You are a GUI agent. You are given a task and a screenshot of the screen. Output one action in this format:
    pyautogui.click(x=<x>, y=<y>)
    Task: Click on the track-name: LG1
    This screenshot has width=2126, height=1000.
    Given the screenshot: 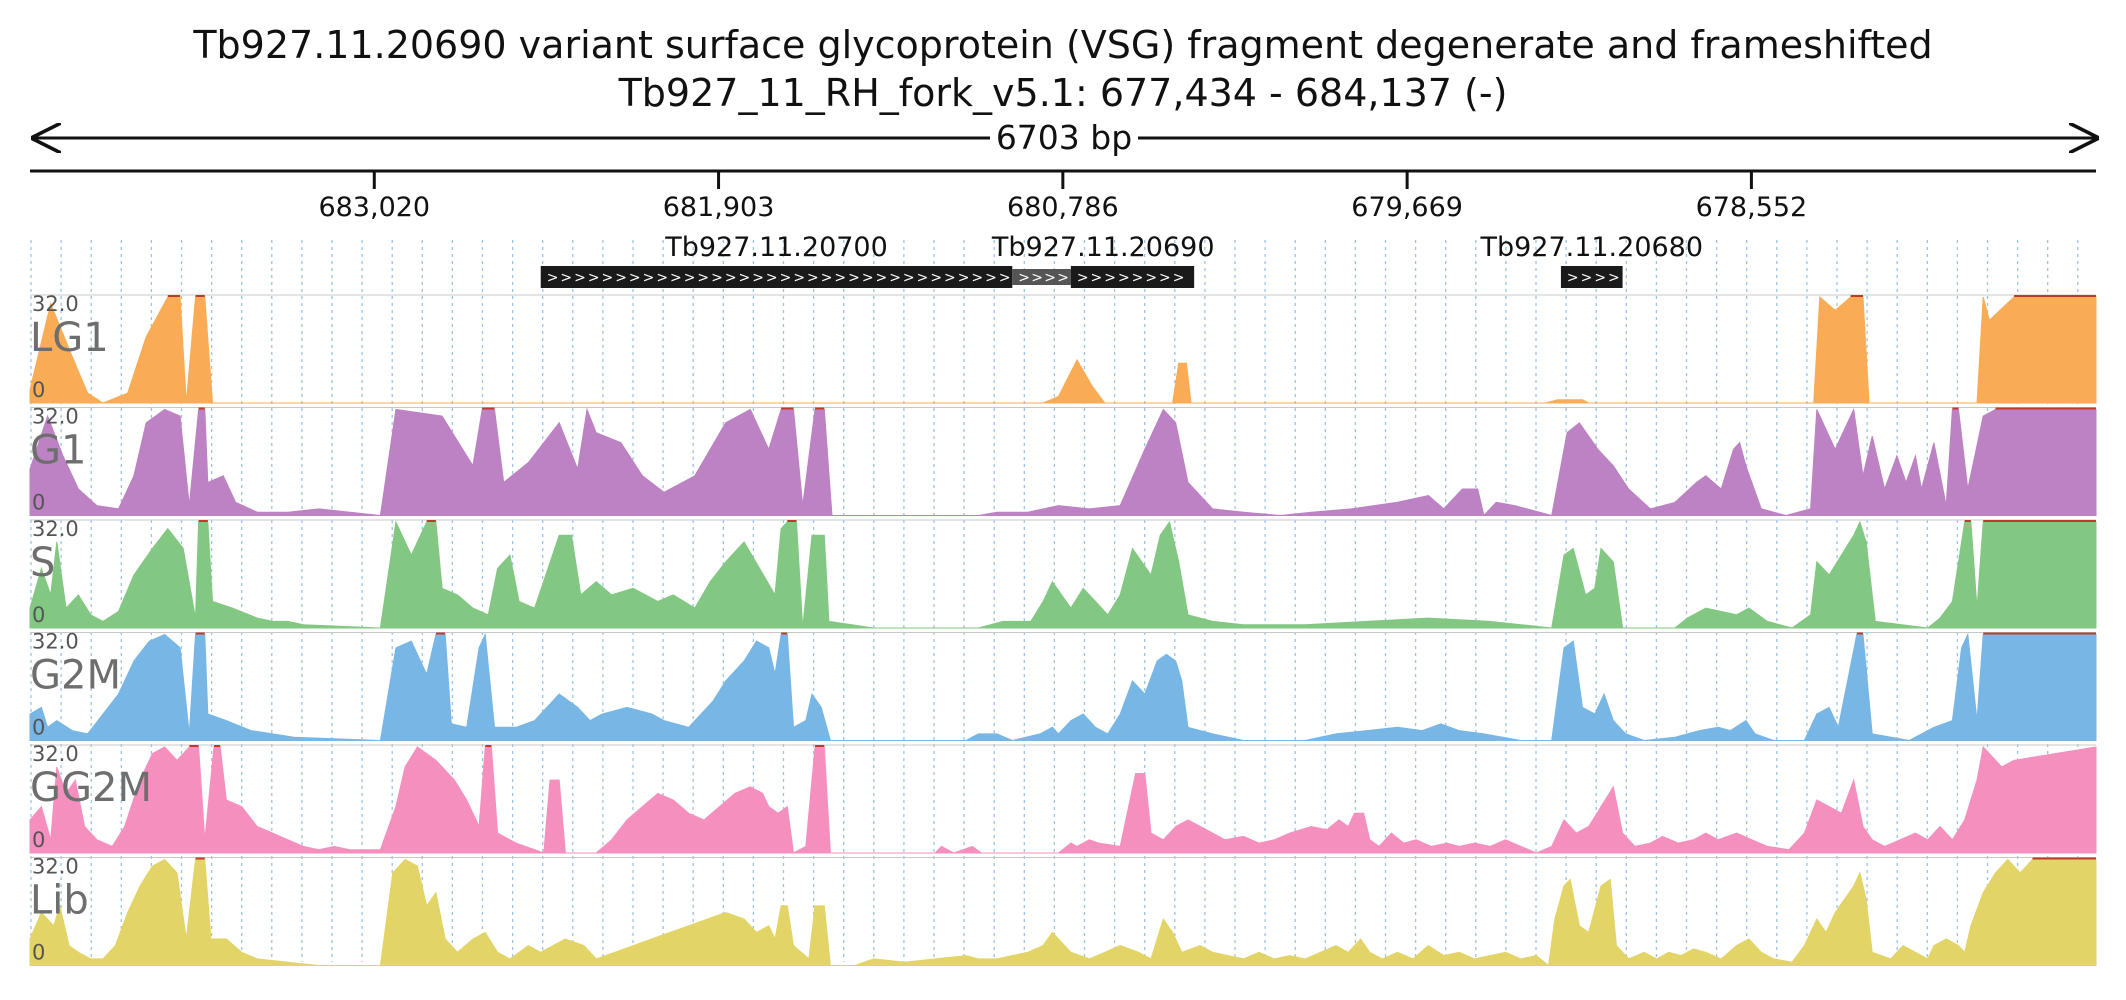 What is the action you would take?
    pyautogui.click(x=69, y=338)
    